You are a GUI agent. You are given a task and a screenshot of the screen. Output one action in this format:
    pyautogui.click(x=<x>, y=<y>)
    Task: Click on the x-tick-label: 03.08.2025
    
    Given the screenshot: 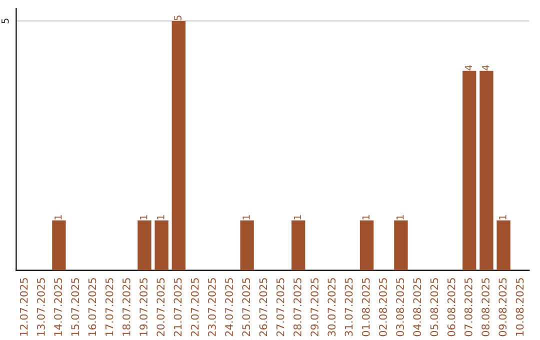 What is the action you would take?
    pyautogui.click(x=400, y=307)
    